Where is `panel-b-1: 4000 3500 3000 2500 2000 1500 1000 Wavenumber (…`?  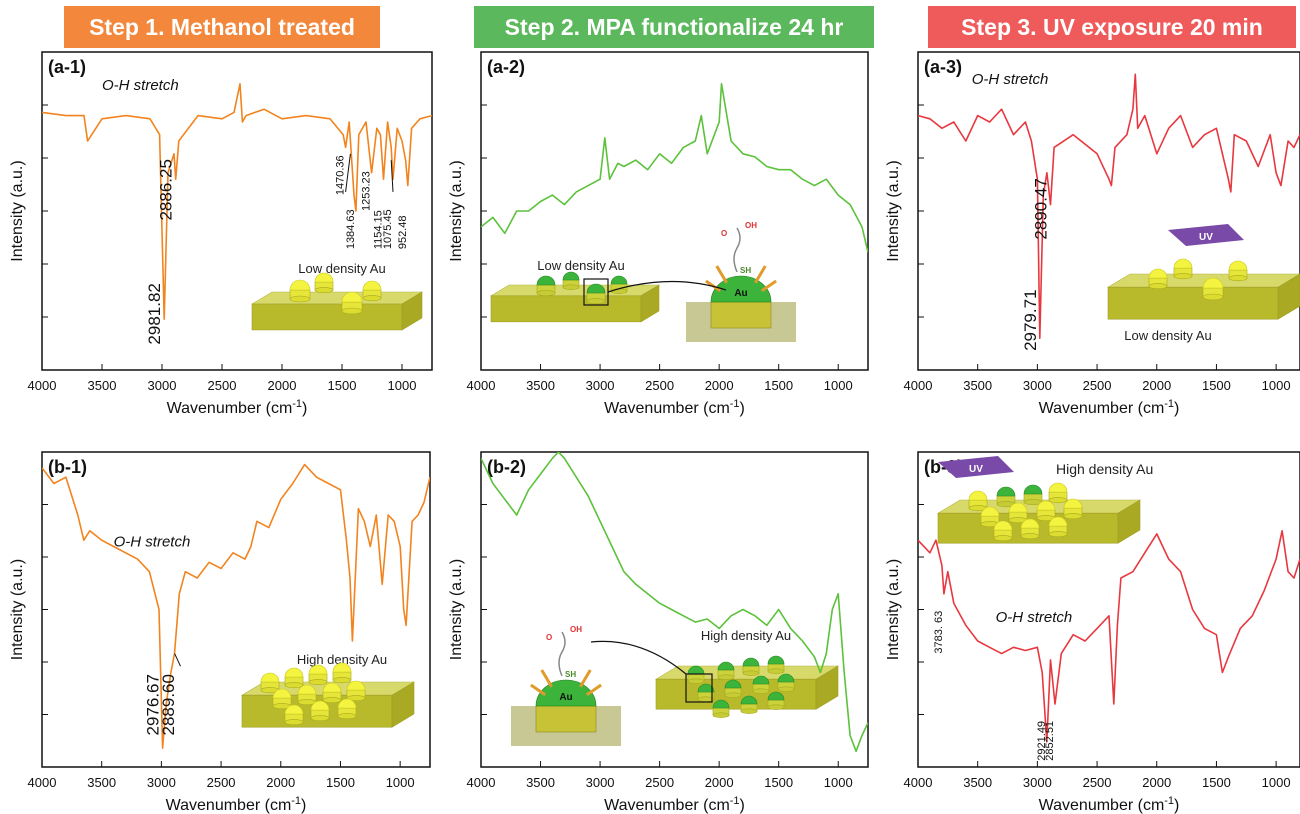 panel-b-1: 4000 3500 3000 2500 2000 1500 1000 Wavenumber (… is located at coordinates (220, 632).